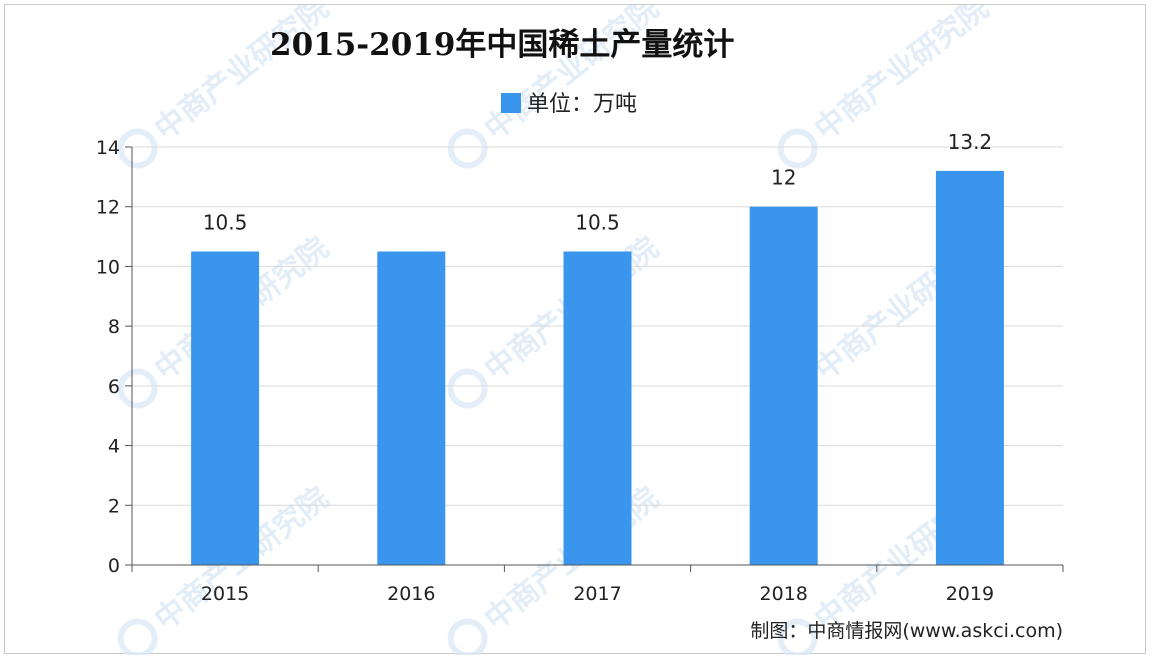 The width and height of the screenshot is (1152, 658). Describe the element at coordinates (597, 594) in the screenshot. I see `x-tick-label: 2017` at that location.